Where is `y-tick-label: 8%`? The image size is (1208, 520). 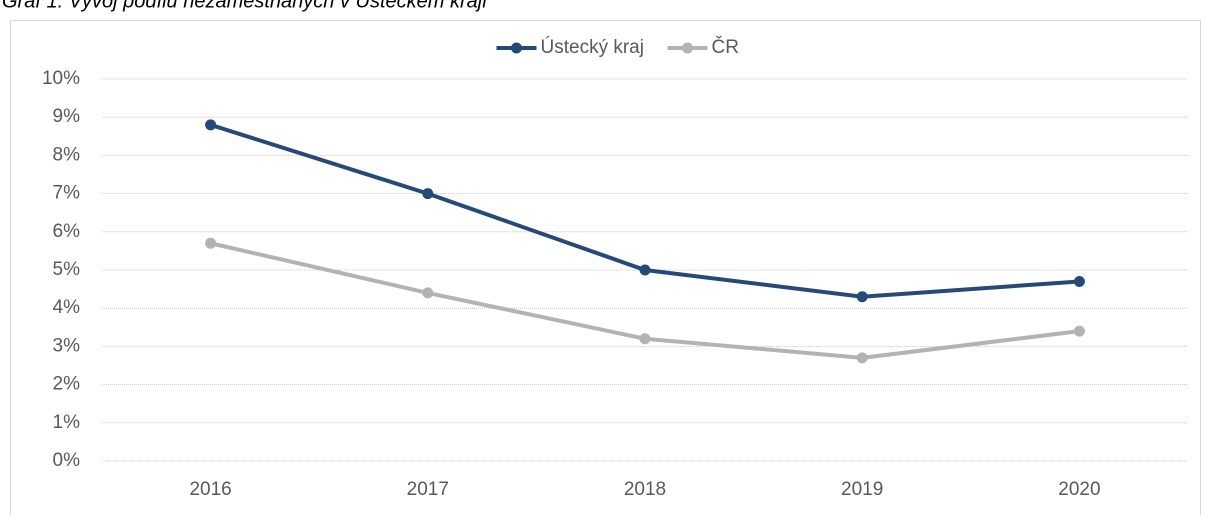 y-tick-label: 8% is located at coordinates (67, 154).